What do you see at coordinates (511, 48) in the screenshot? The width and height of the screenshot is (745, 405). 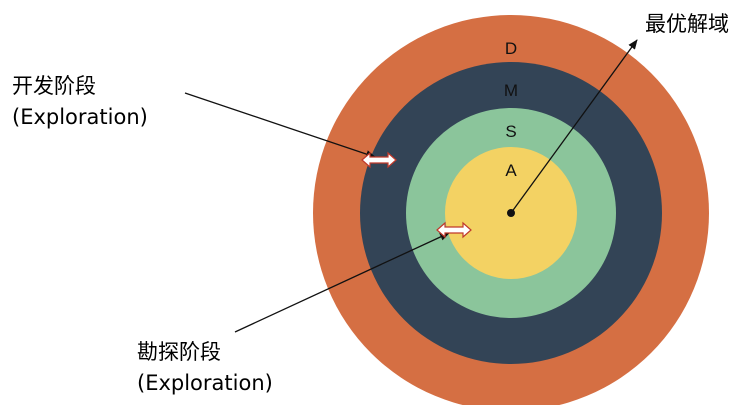 I see `ring-label-d: D` at bounding box center [511, 48].